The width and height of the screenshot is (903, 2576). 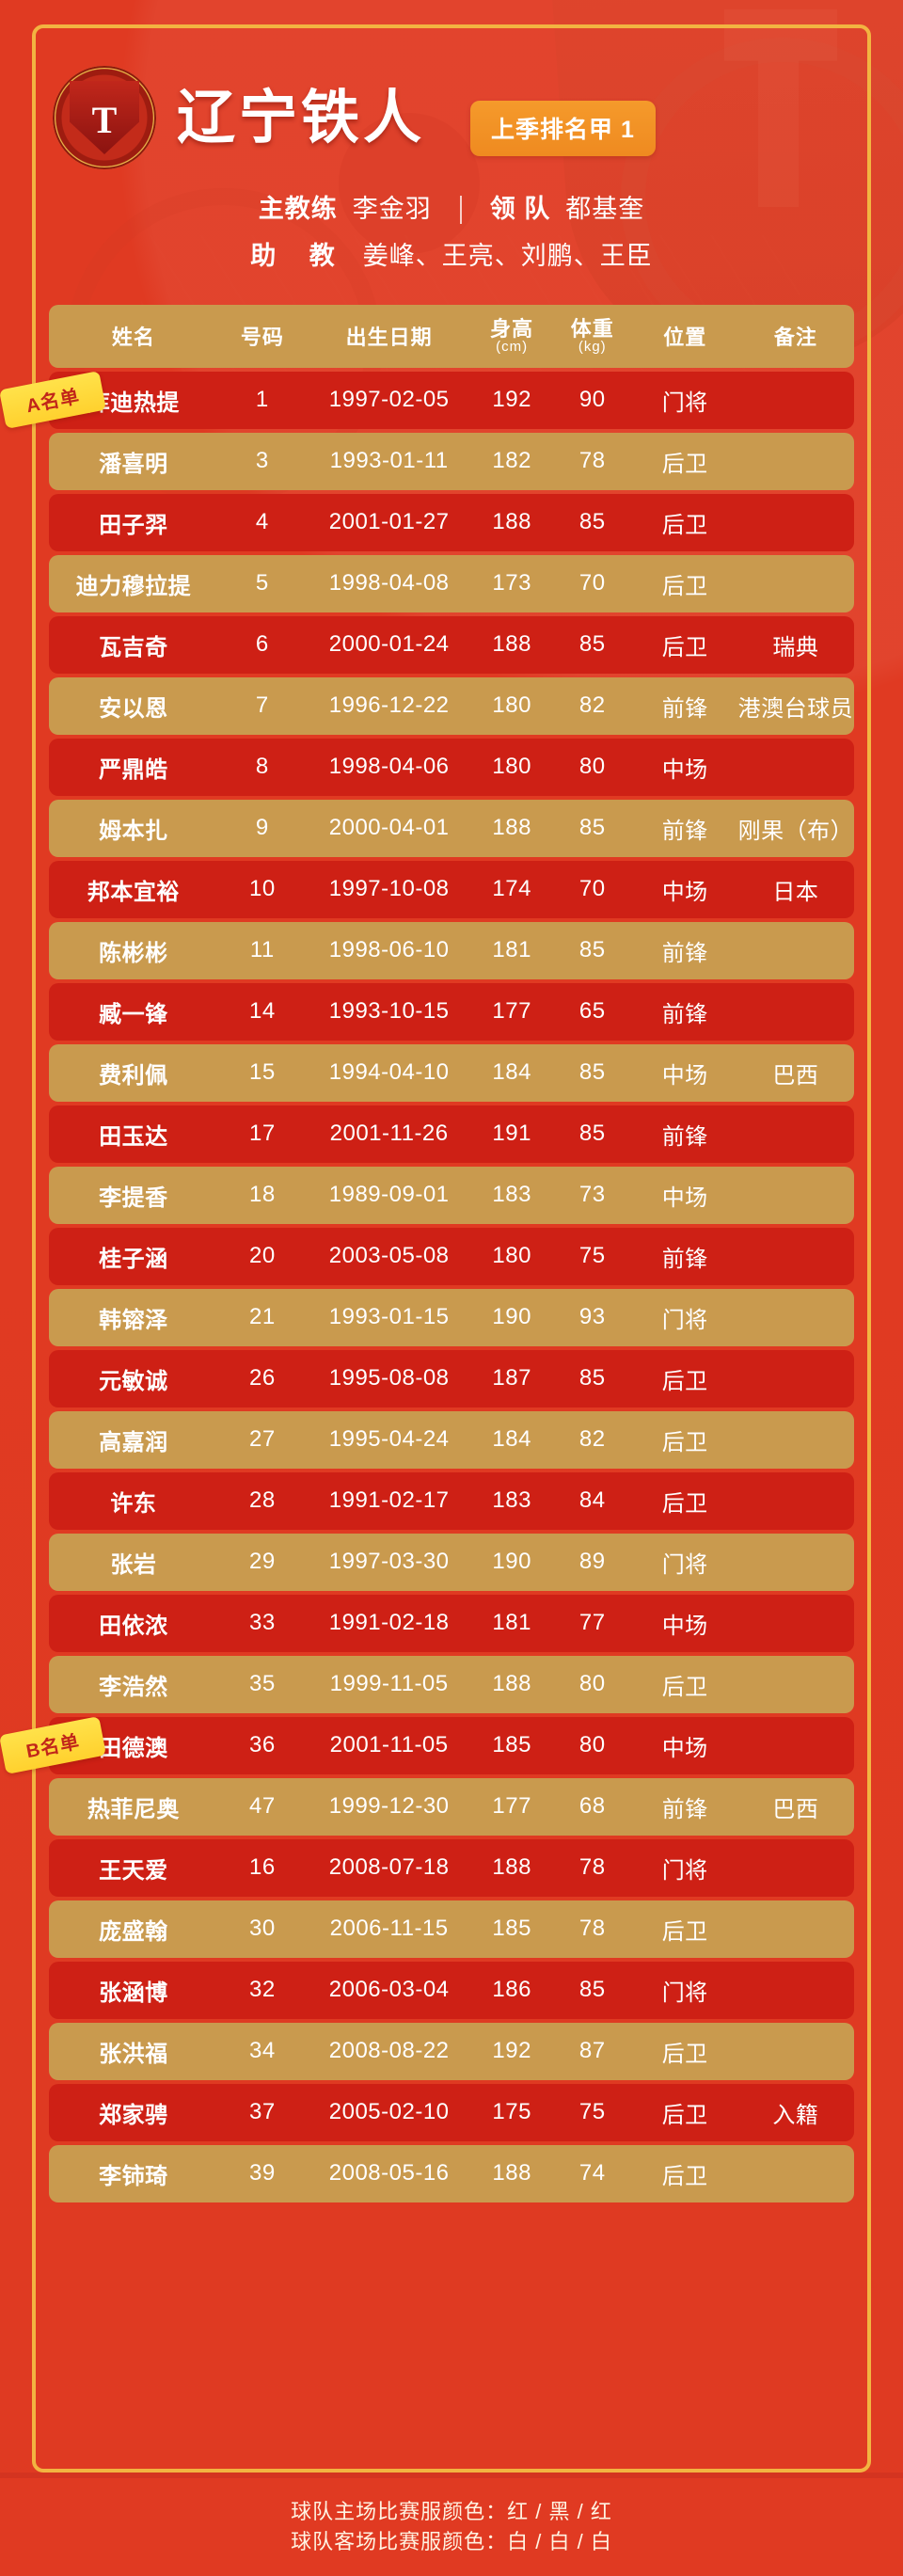 What do you see at coordinates (452, 767) in the screenshot?
I see `table-row: 严鼎皓 8 1998-04-06 180 80 中场` at bounding box center [452, 767].